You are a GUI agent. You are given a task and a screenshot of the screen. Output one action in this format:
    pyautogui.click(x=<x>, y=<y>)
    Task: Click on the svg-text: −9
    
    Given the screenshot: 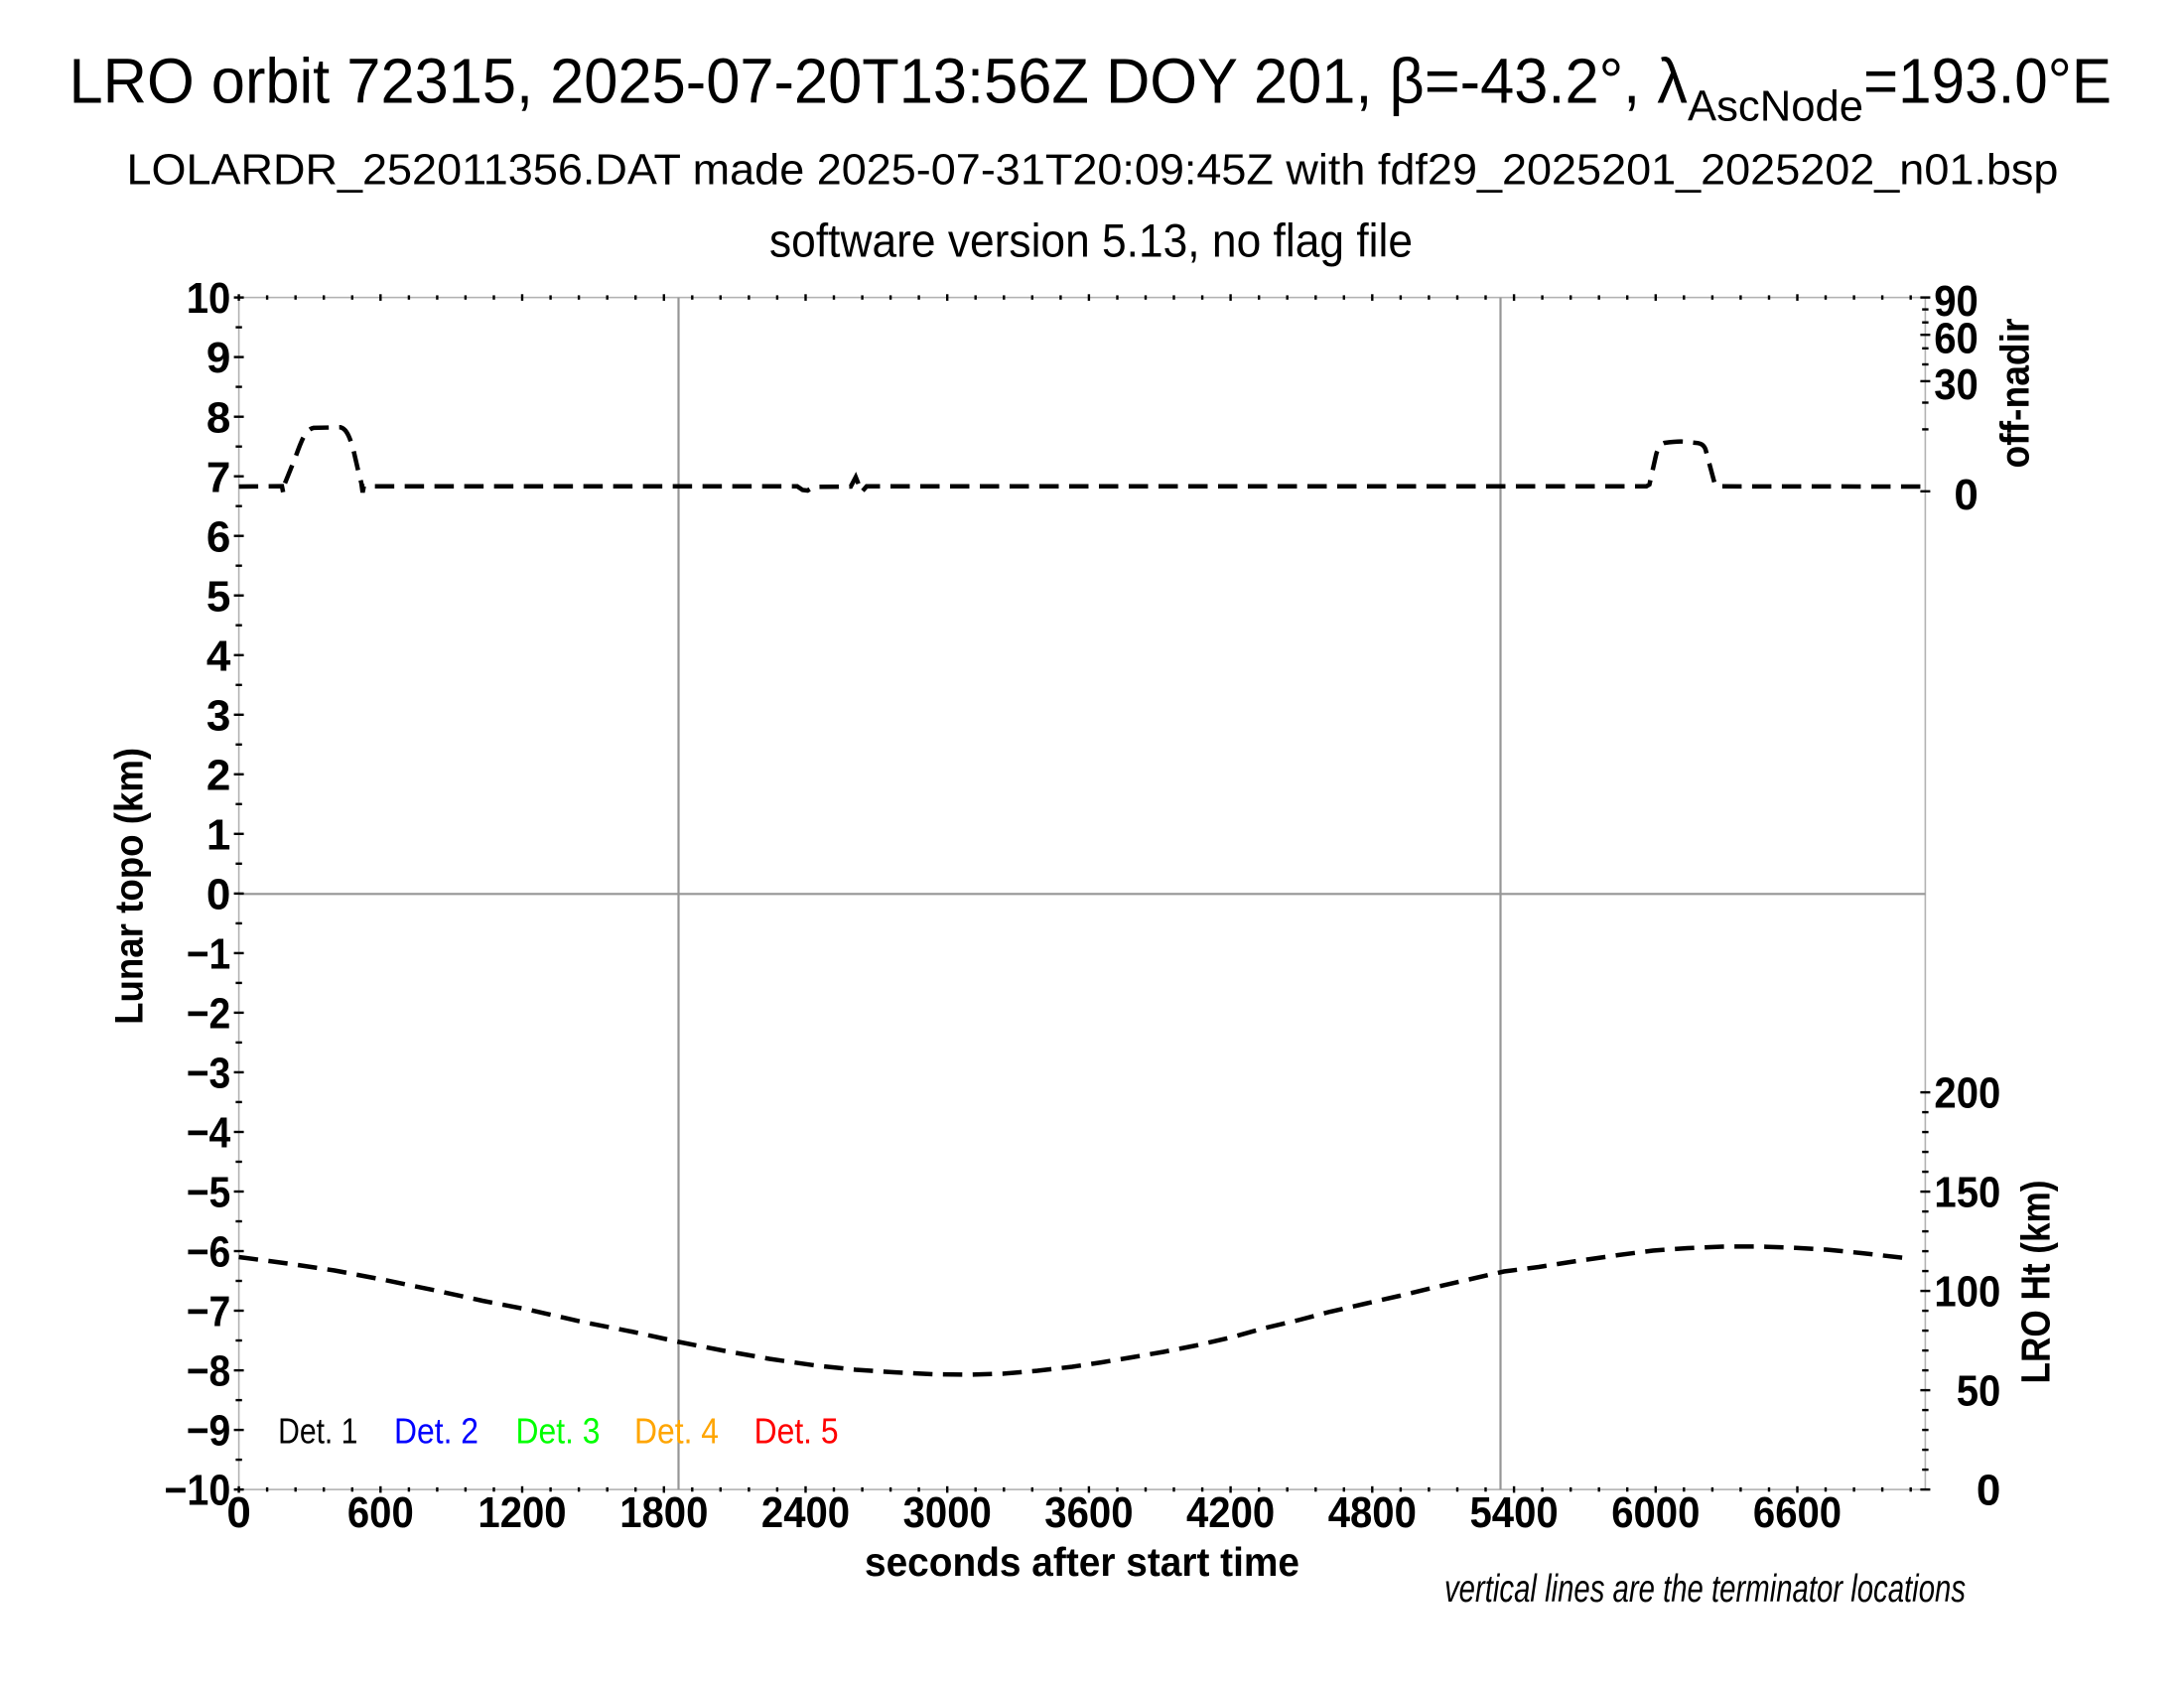 What is the action you would take?
    pyautogui.click(x=209, y=1431)
    